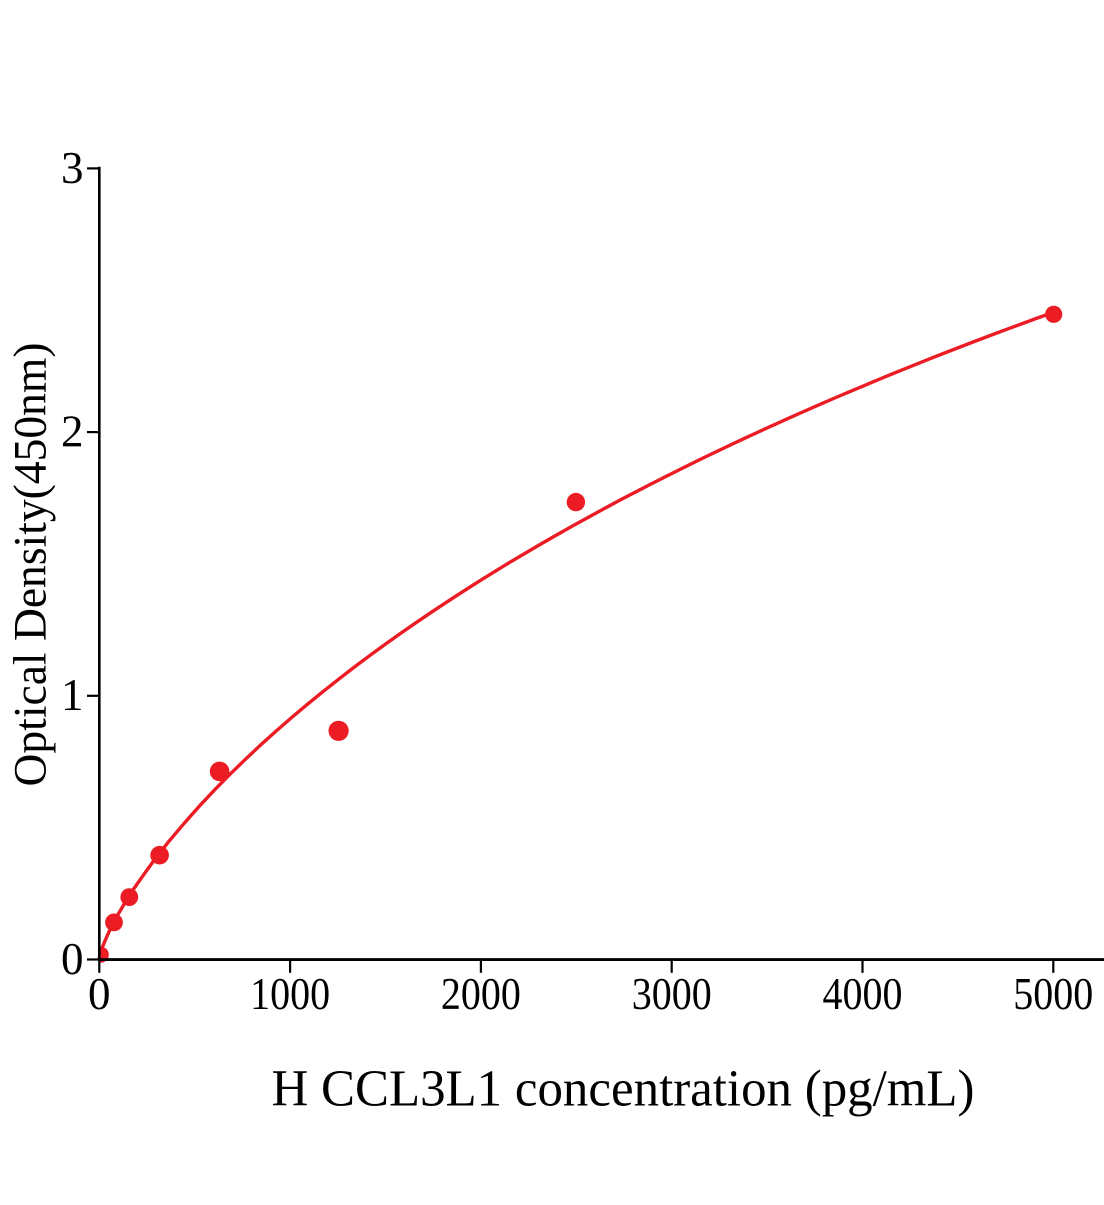 This screenshot has width=1104, height=1205. What do you see at coordinates (672, 993) in the screenshot?
I see `svg-text: 3000` at bounding box center [672, 993].